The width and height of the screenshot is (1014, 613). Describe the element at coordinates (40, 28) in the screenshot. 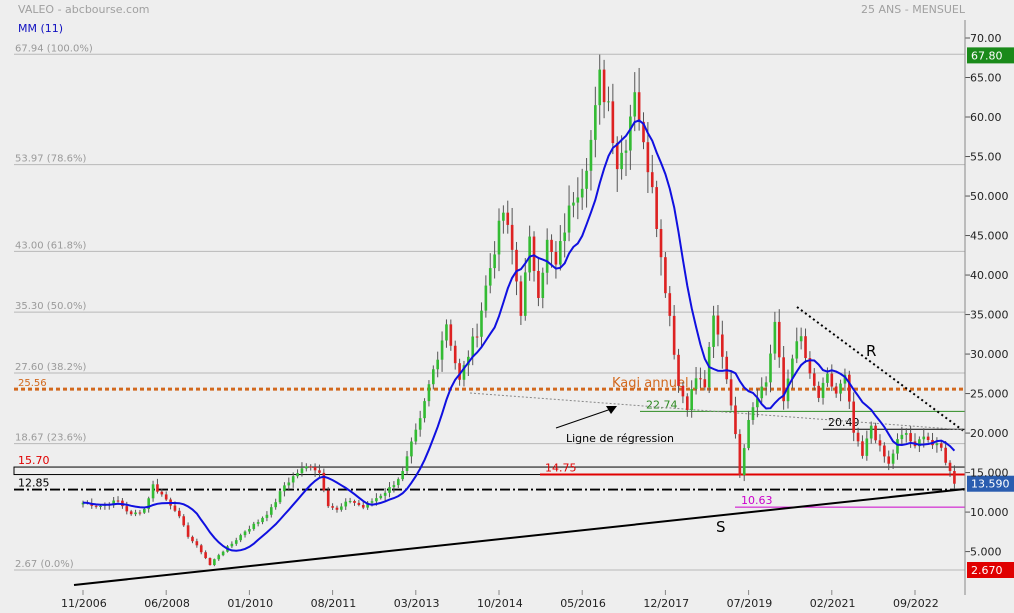

I see `indicator-label: MM (11)` at that location.